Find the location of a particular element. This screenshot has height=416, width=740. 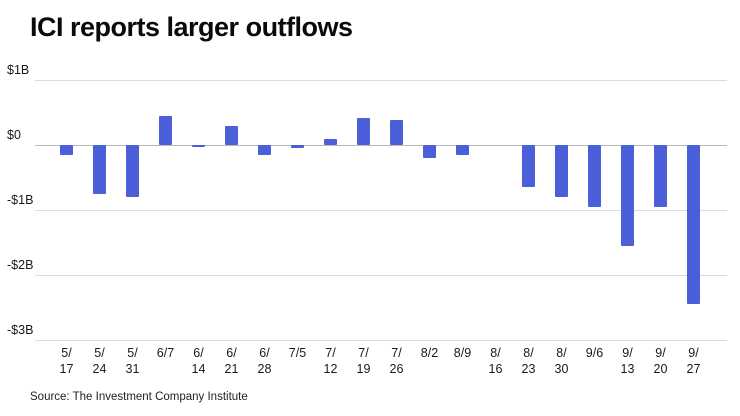

y-tick-label: -$1B is located at coordinates (20, 200).